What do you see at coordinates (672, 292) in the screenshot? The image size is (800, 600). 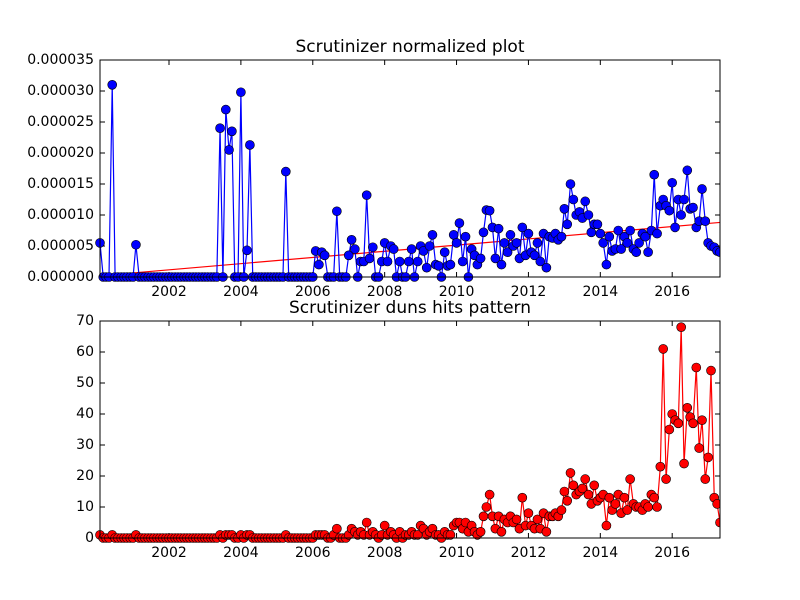 I see `x-tick-label: 2016` at bounding box center [672, 292].